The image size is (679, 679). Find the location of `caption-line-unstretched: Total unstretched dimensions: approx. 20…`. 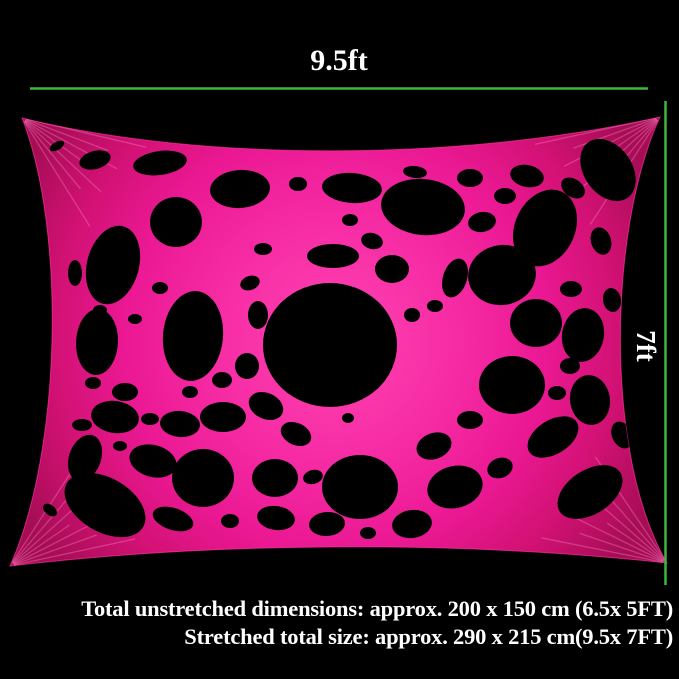

caption-line-unstretched: Total unstretched dimensions: approx. 20… is located at coordinates (377, 608).